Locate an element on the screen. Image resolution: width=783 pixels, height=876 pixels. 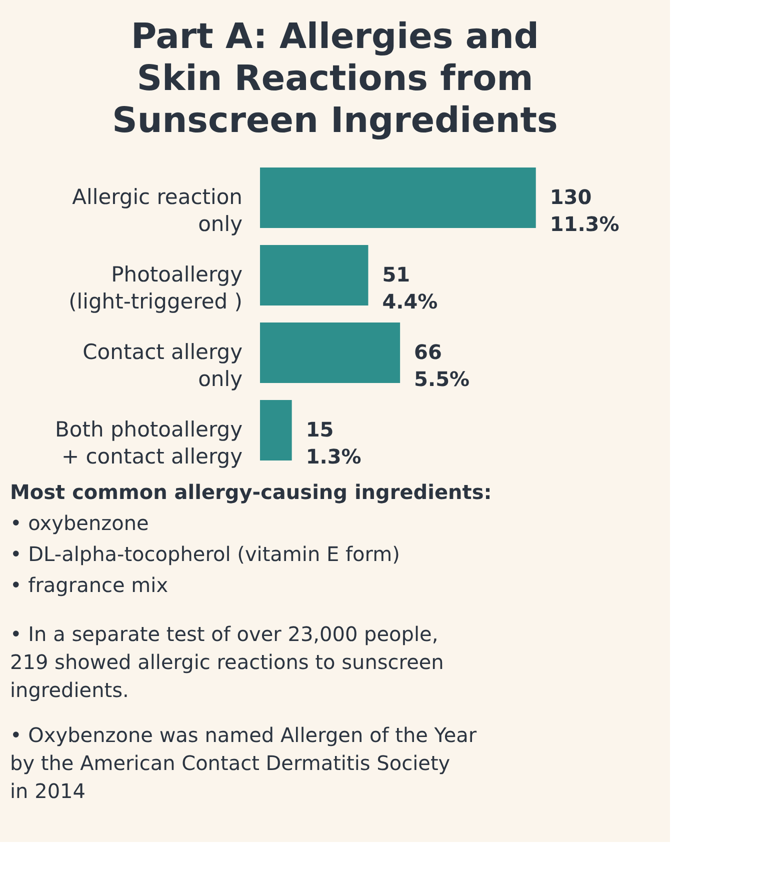
data-label: 51 4.4% is located at coordinates (410, 288).